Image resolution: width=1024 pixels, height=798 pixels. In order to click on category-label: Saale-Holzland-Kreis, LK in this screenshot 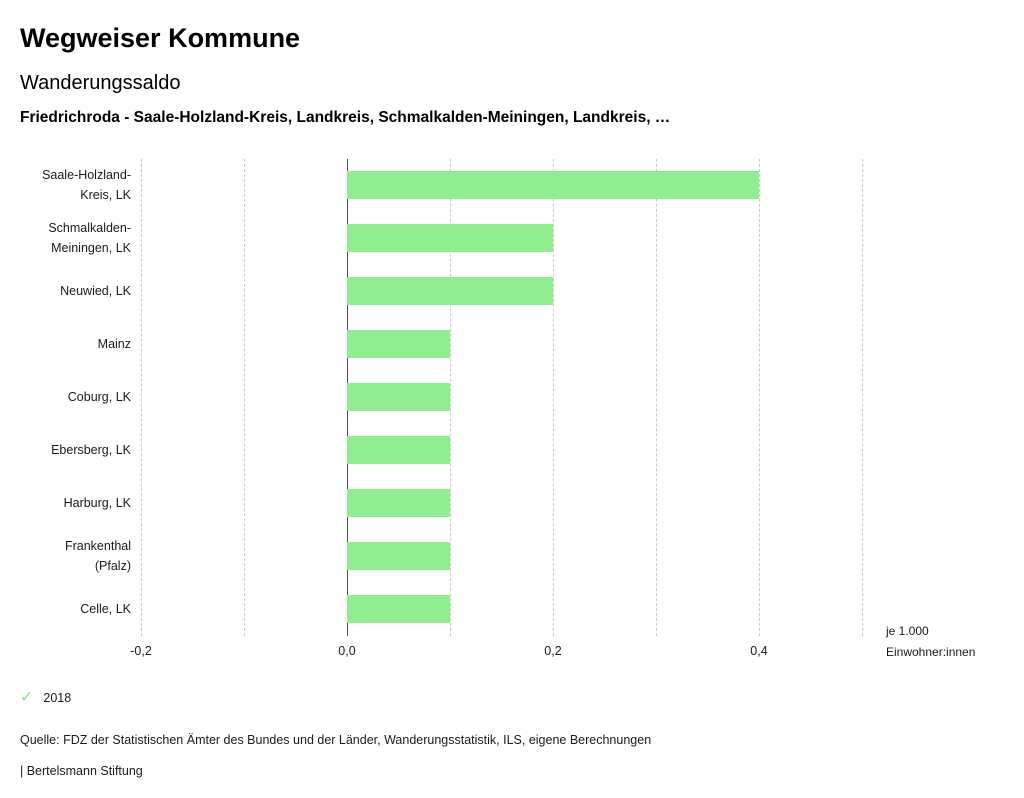, I will do `click(86, 185)`.